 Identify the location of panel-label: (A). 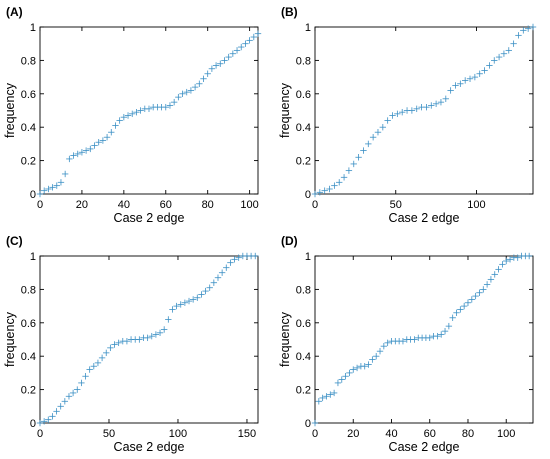
(14, 12).